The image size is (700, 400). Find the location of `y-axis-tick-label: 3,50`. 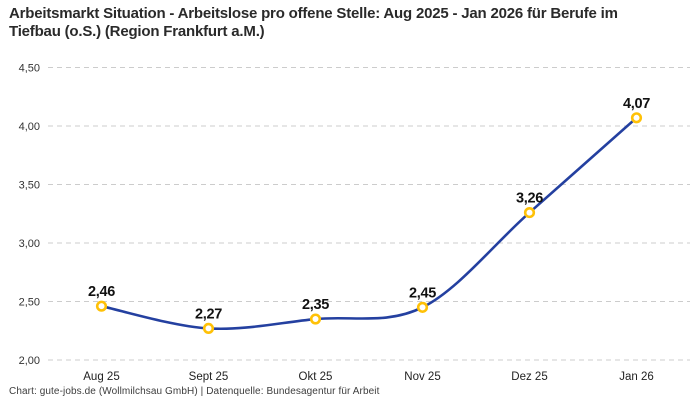

y-axis-tick-label: 3,50 is located at coordinates (29, 186).